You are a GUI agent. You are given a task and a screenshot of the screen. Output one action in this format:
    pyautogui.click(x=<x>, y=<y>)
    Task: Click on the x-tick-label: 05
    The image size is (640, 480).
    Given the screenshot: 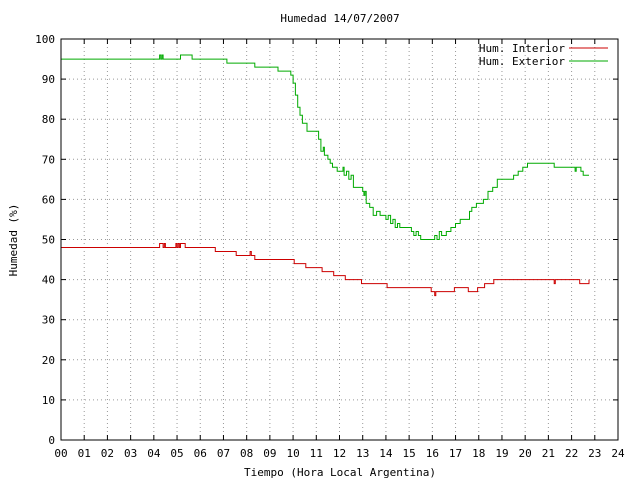 What is the action you would take?
    pyautogui.click(x=176, y=453)
    